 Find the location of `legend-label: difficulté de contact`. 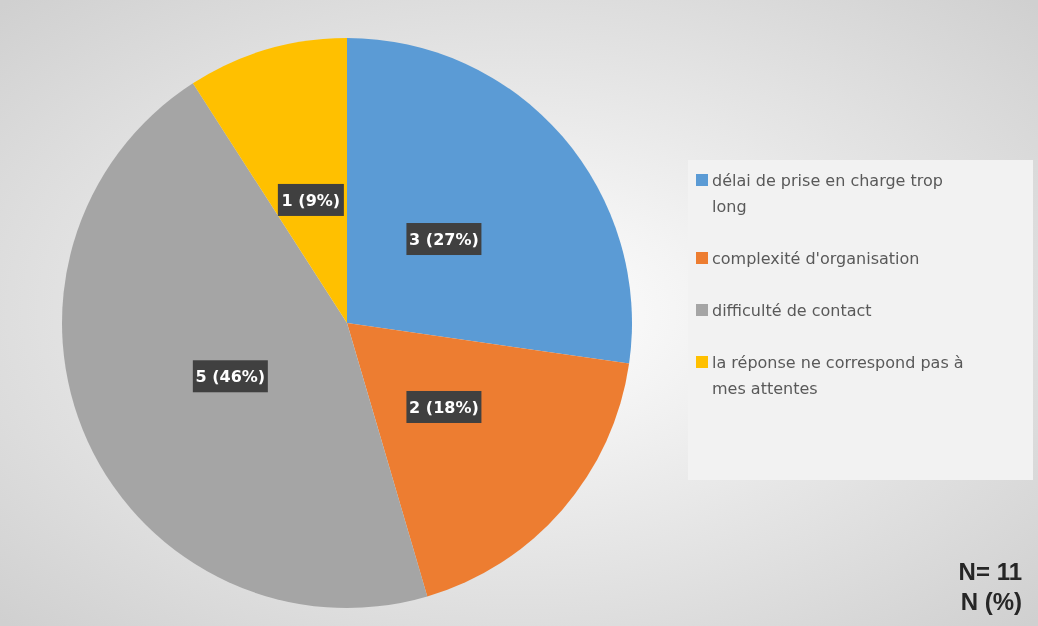

legend-label: difficulté de contact is located at coordinates (792, 310).